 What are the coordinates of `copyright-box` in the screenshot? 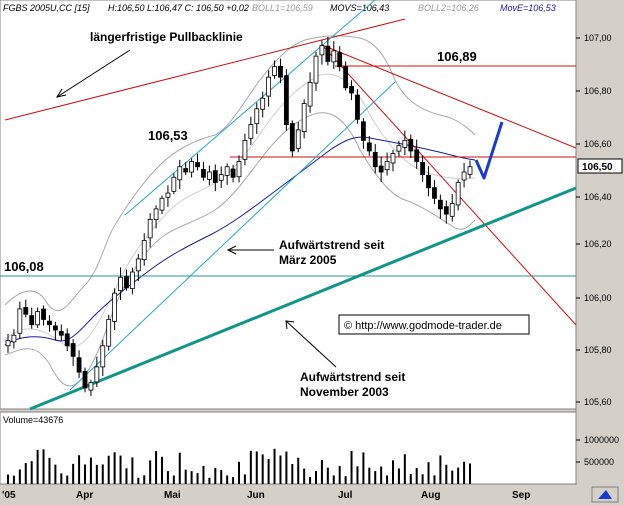 It's located at (434, 324).